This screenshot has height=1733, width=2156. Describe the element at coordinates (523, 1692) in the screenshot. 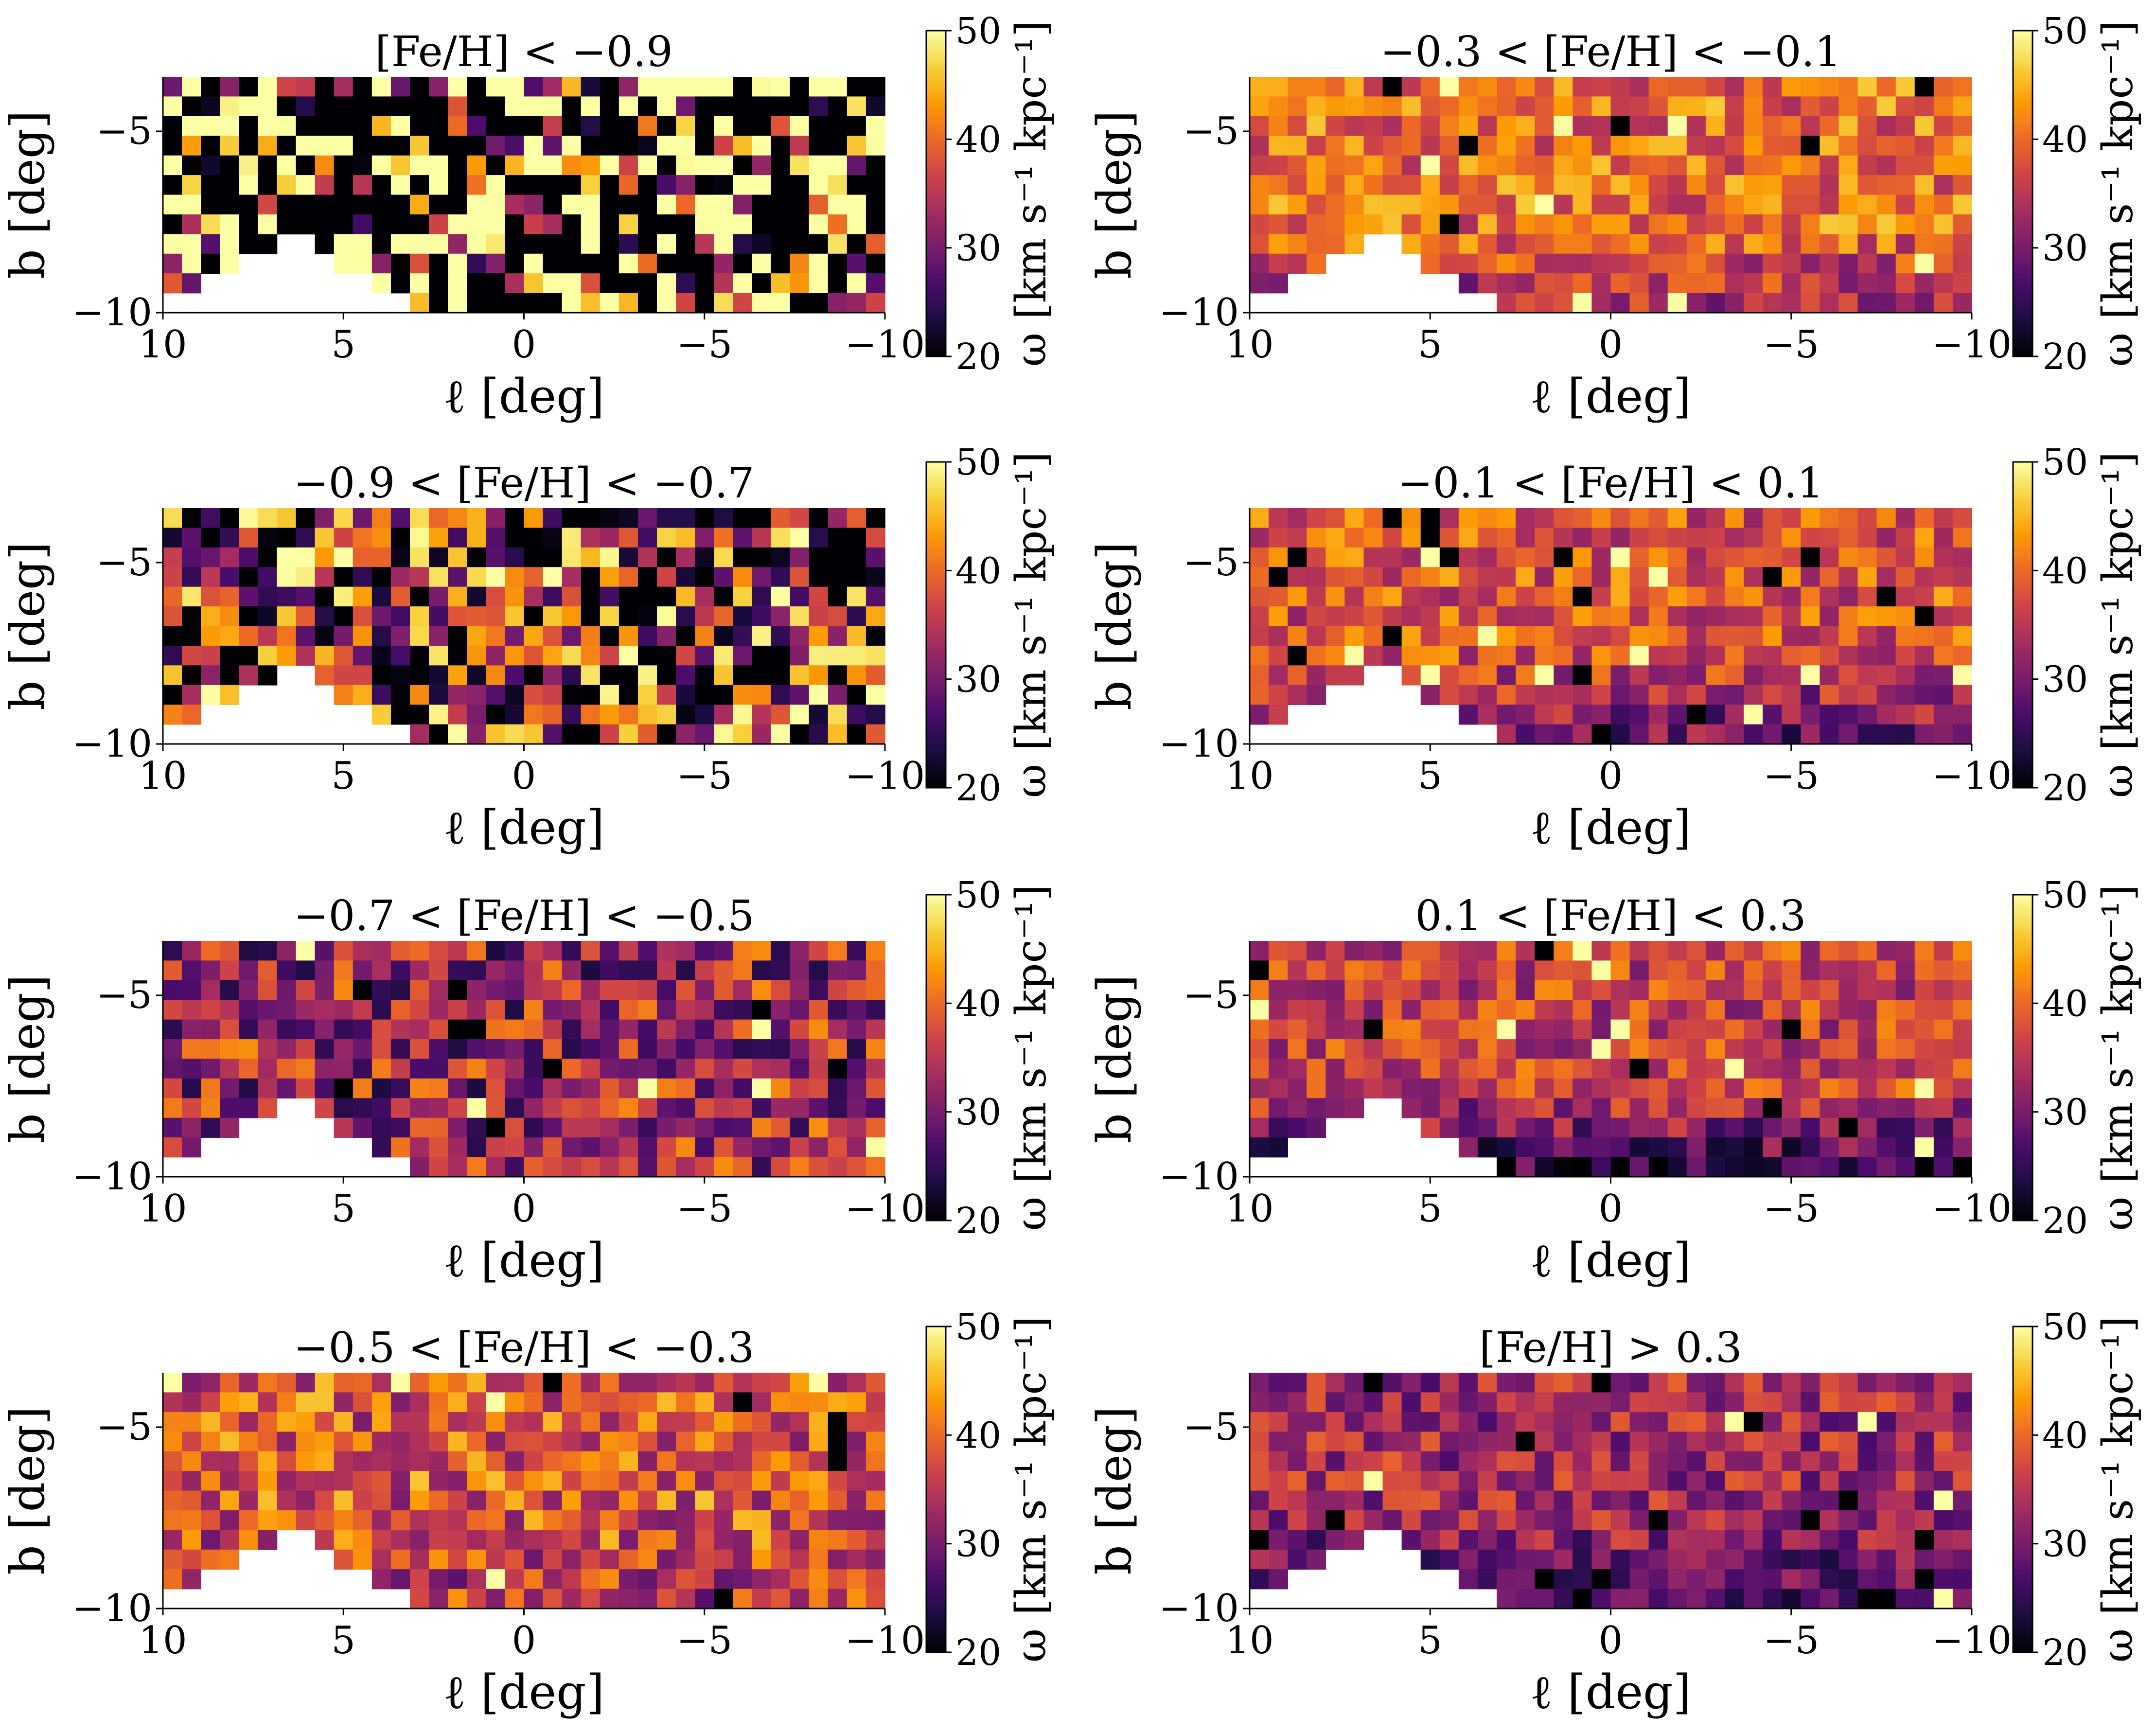

I see `x-axis-label: ℓ [deg]` at that location.